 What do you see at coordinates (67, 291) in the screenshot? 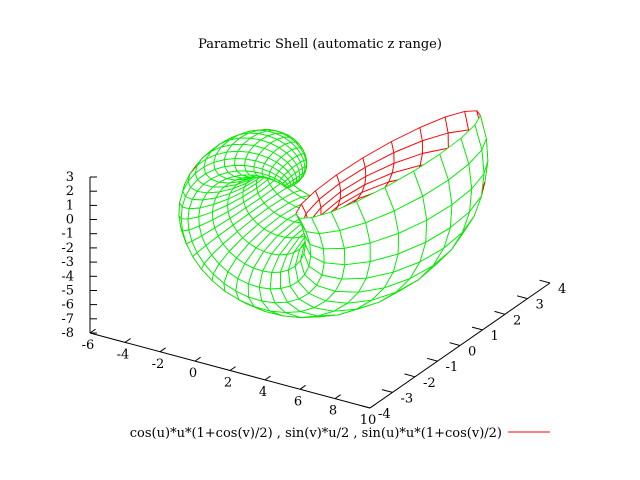
I see `z-tick-label: -5` at bounding box center [67, 291].